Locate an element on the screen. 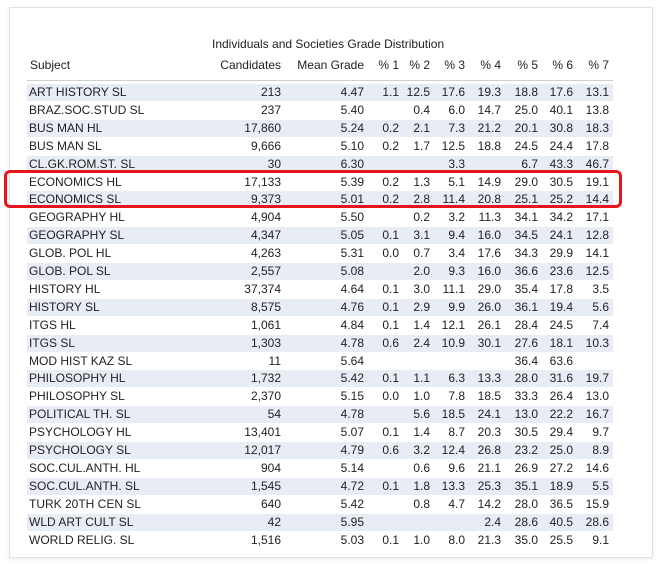 The width and height of the screenshot is (661, 564). cell-pct-4: 2.4 is located at coordinates (492, 521).